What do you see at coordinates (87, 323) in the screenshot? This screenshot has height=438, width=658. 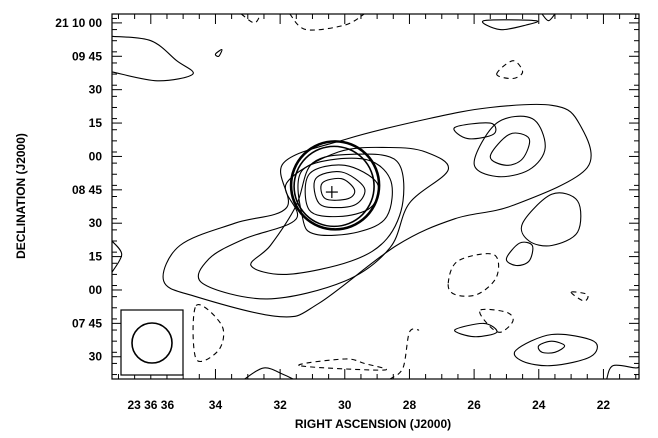 I see `y-tick-label: 07 45` at bounding box center [87, 323].